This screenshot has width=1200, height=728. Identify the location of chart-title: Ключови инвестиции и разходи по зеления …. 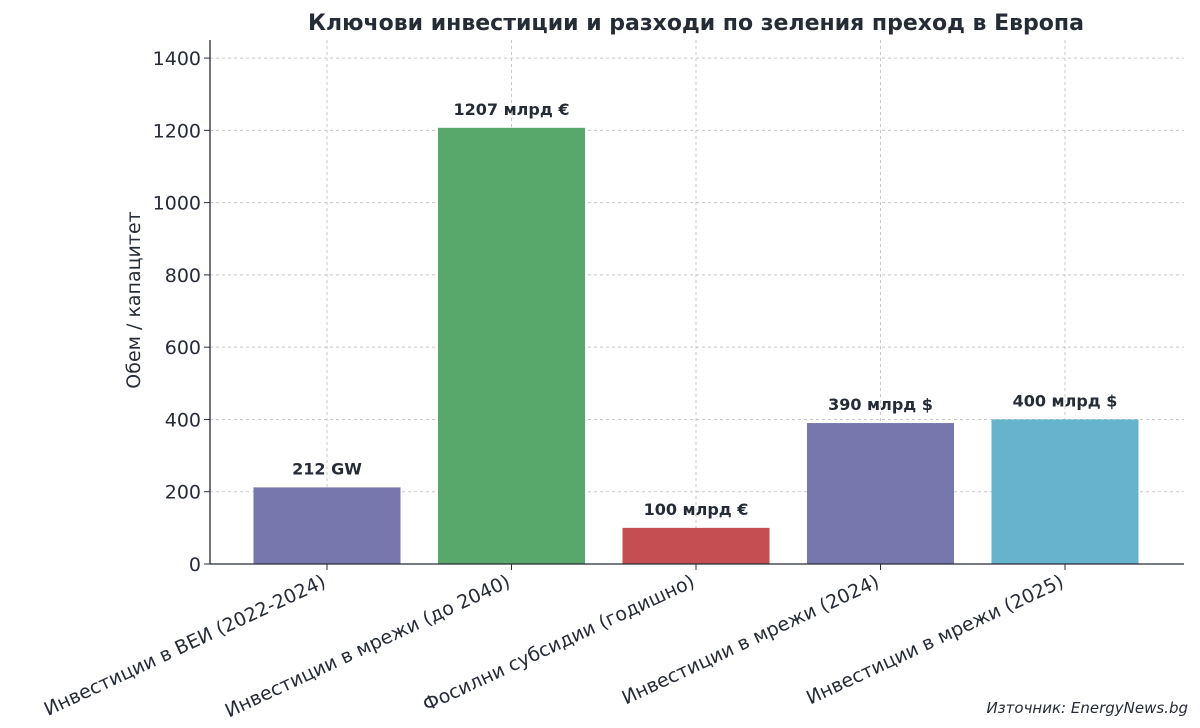
(696, 23).